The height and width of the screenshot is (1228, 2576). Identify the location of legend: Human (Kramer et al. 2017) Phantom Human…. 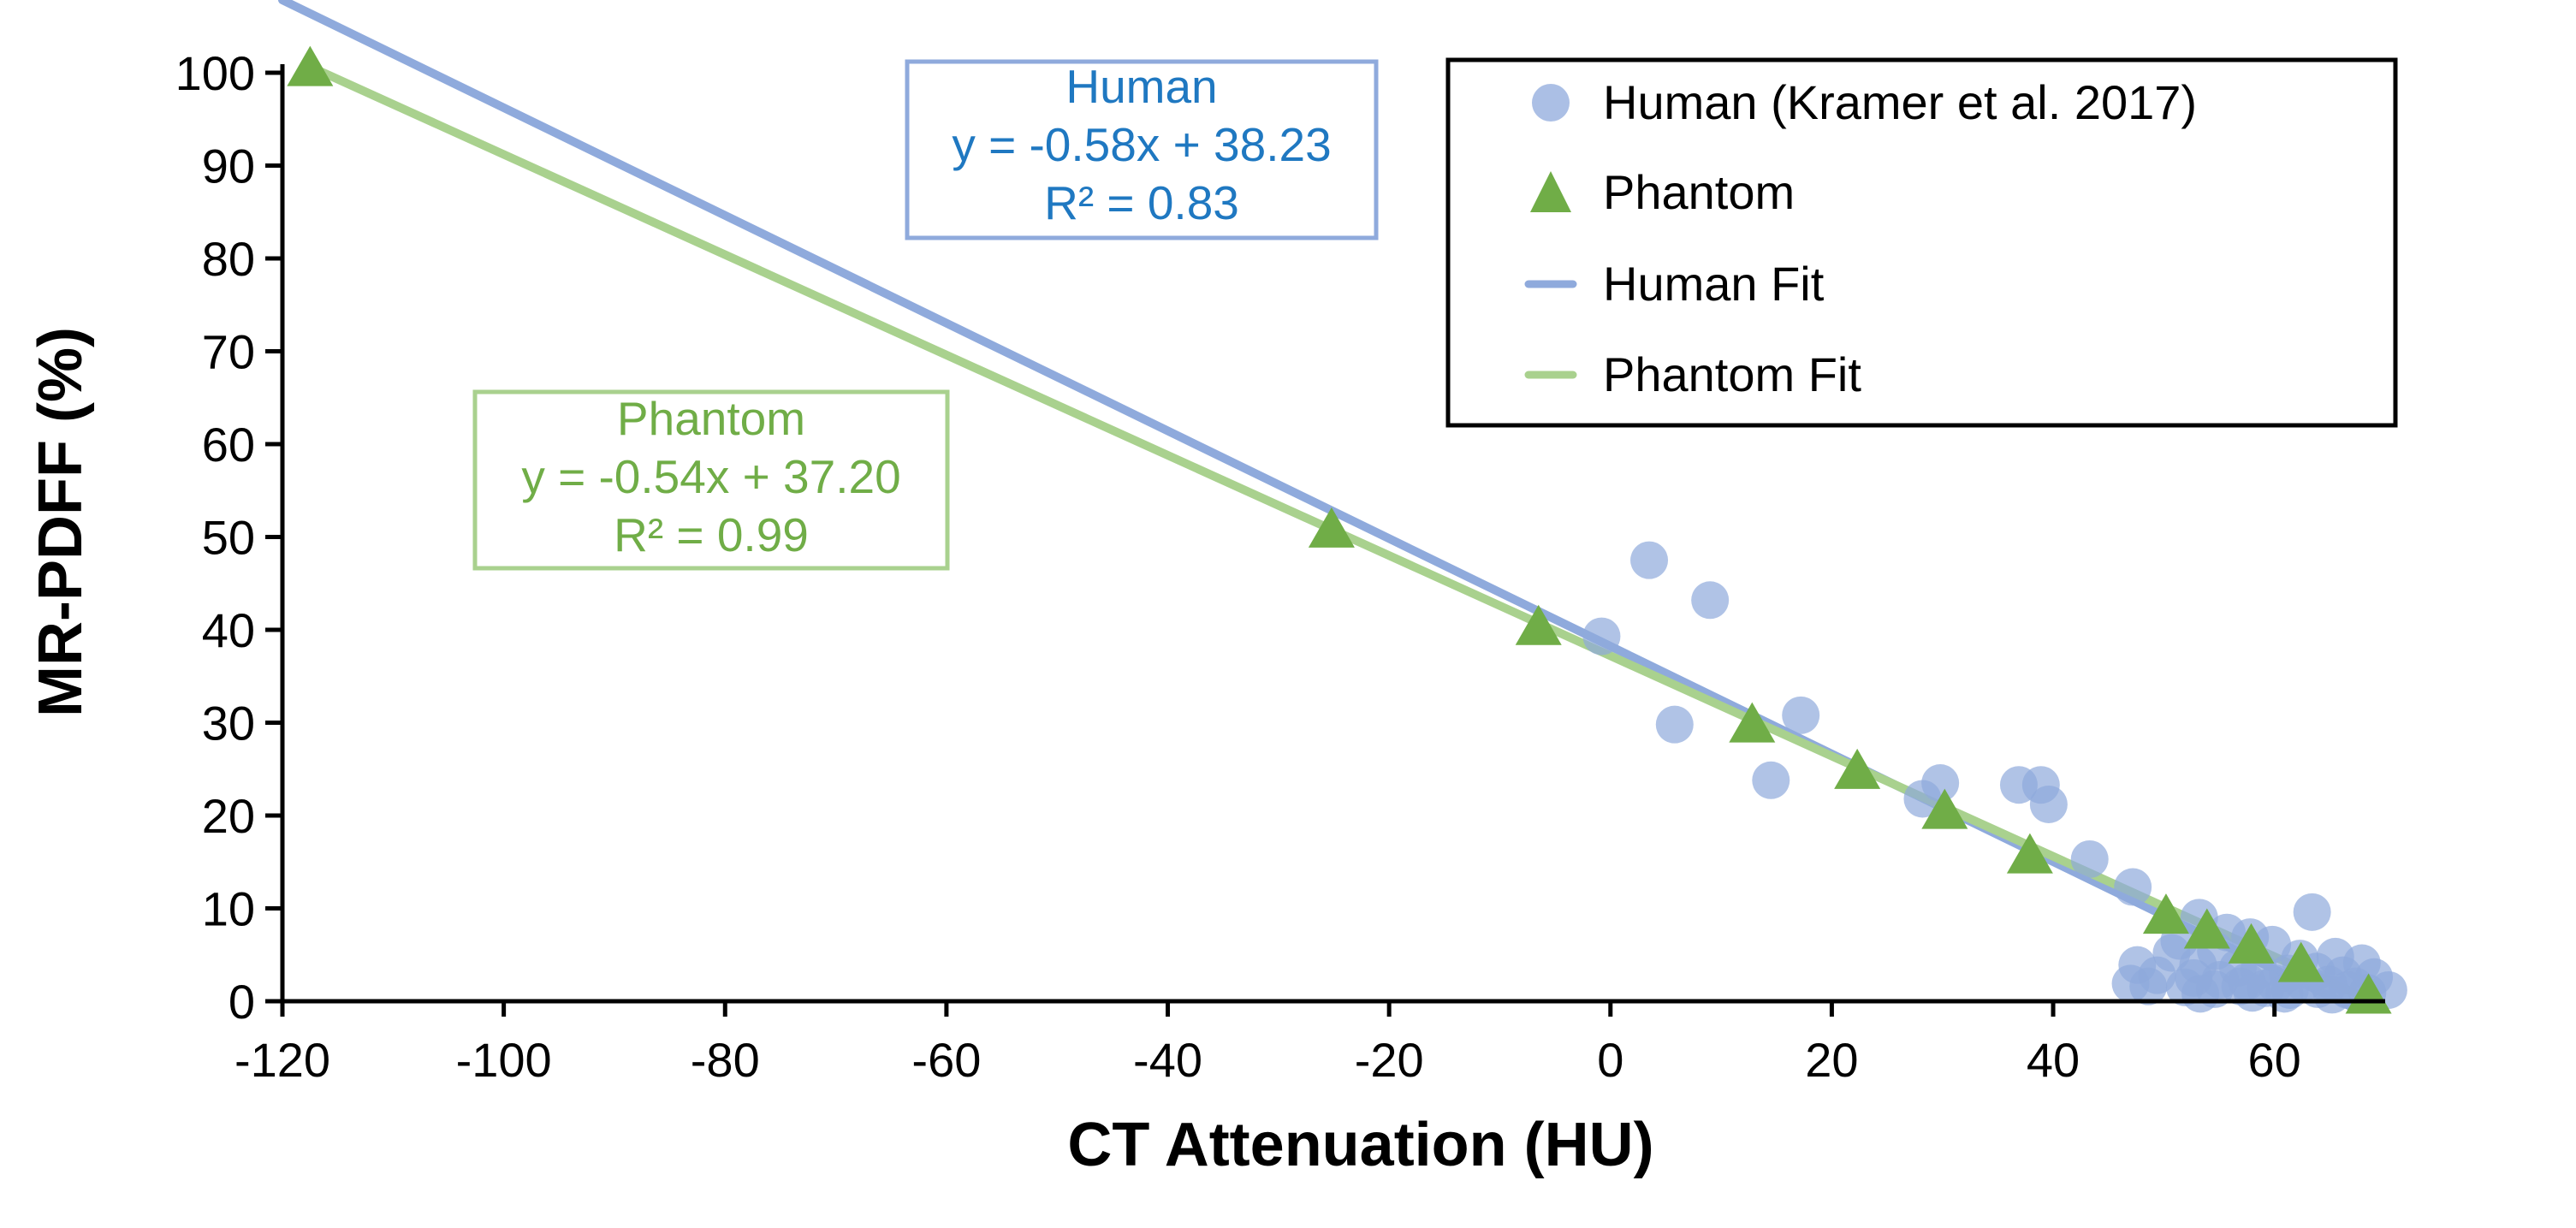
(1921, 242).